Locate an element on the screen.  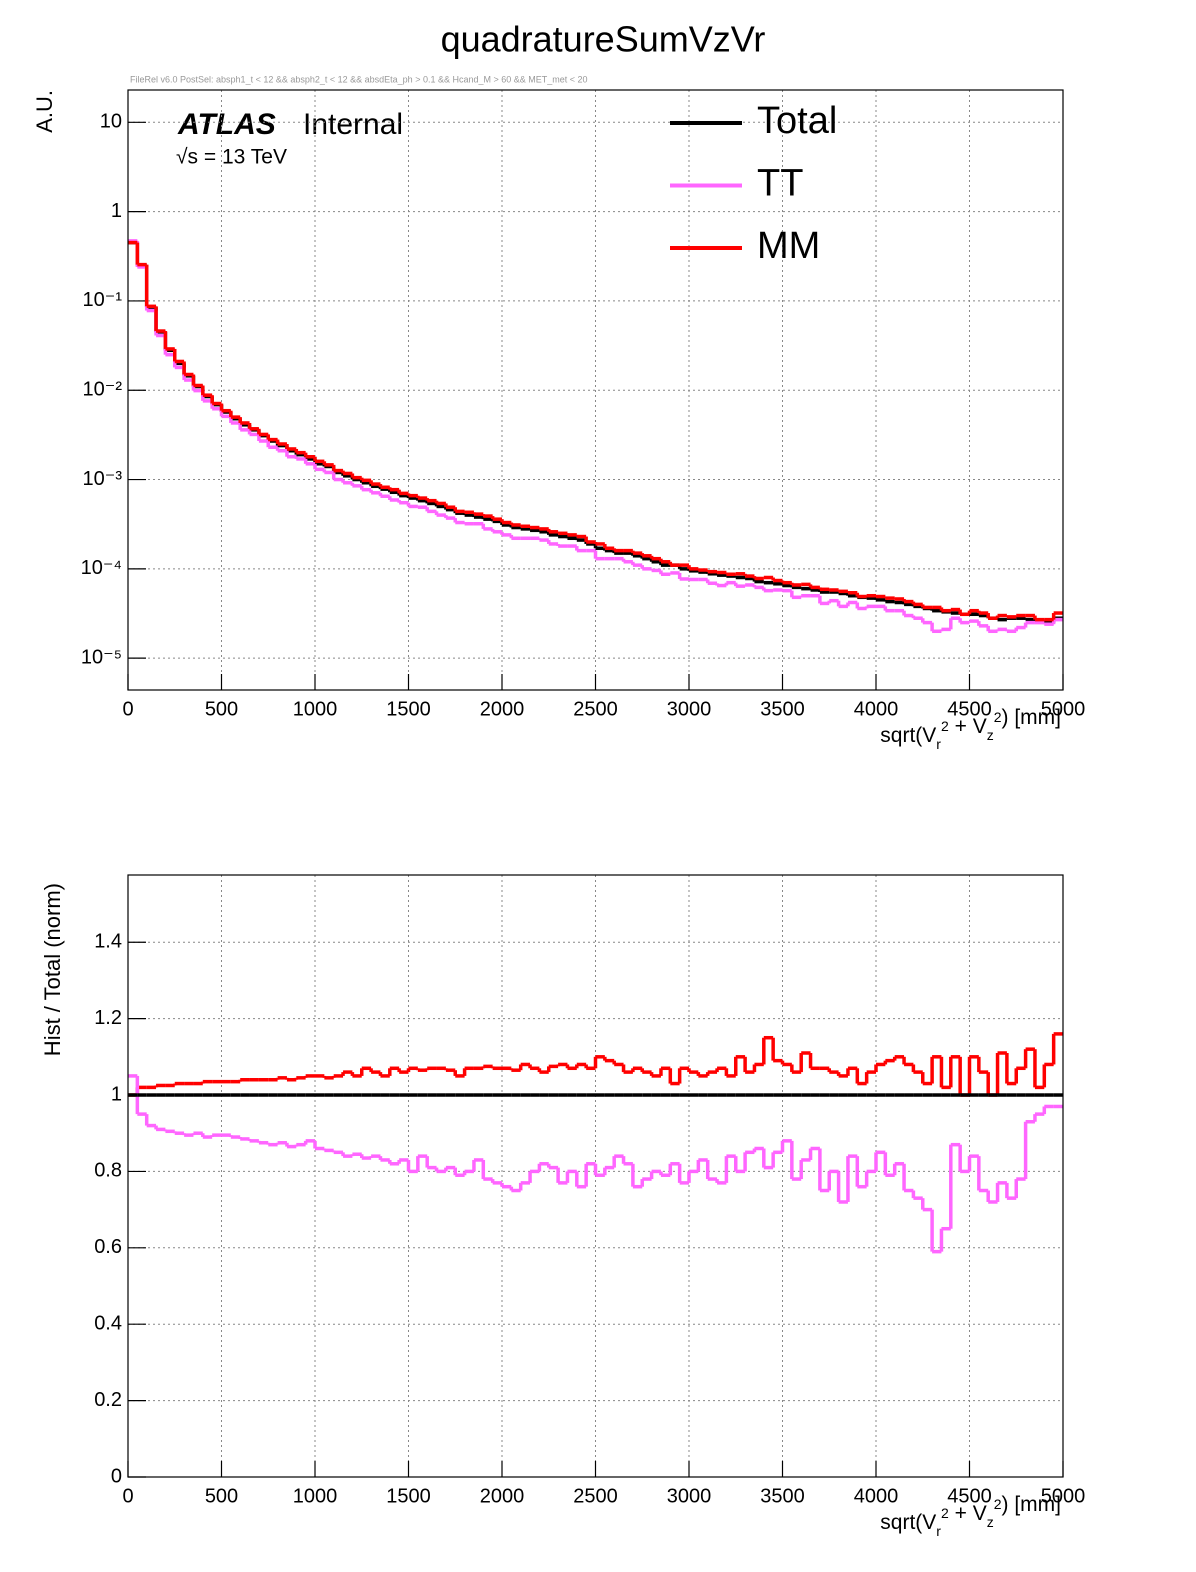
y-tick-label: 10⁻⁵ is located at coordinates (101, 657).